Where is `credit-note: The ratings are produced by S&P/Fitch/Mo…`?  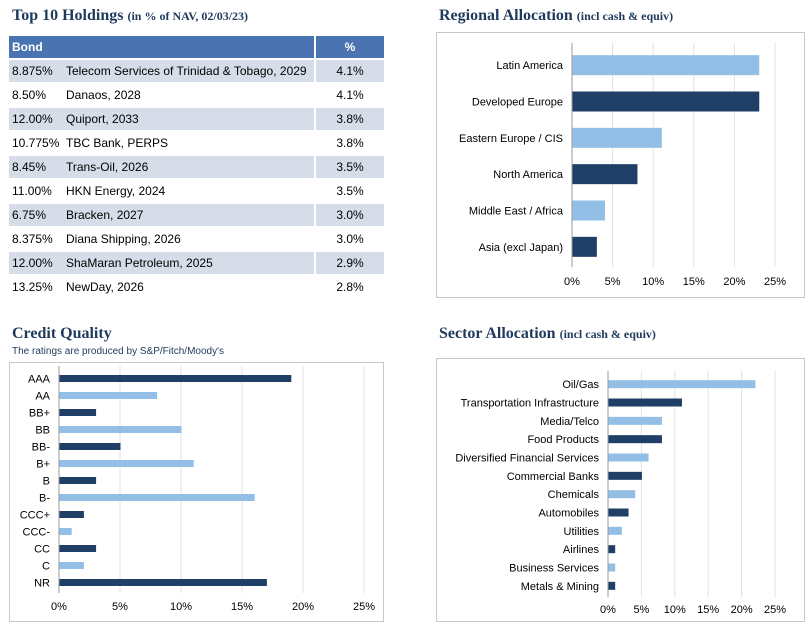 credit-note: The ratings are produced by S&P/Fitch/Mo… is located at coordinates (118, 351).